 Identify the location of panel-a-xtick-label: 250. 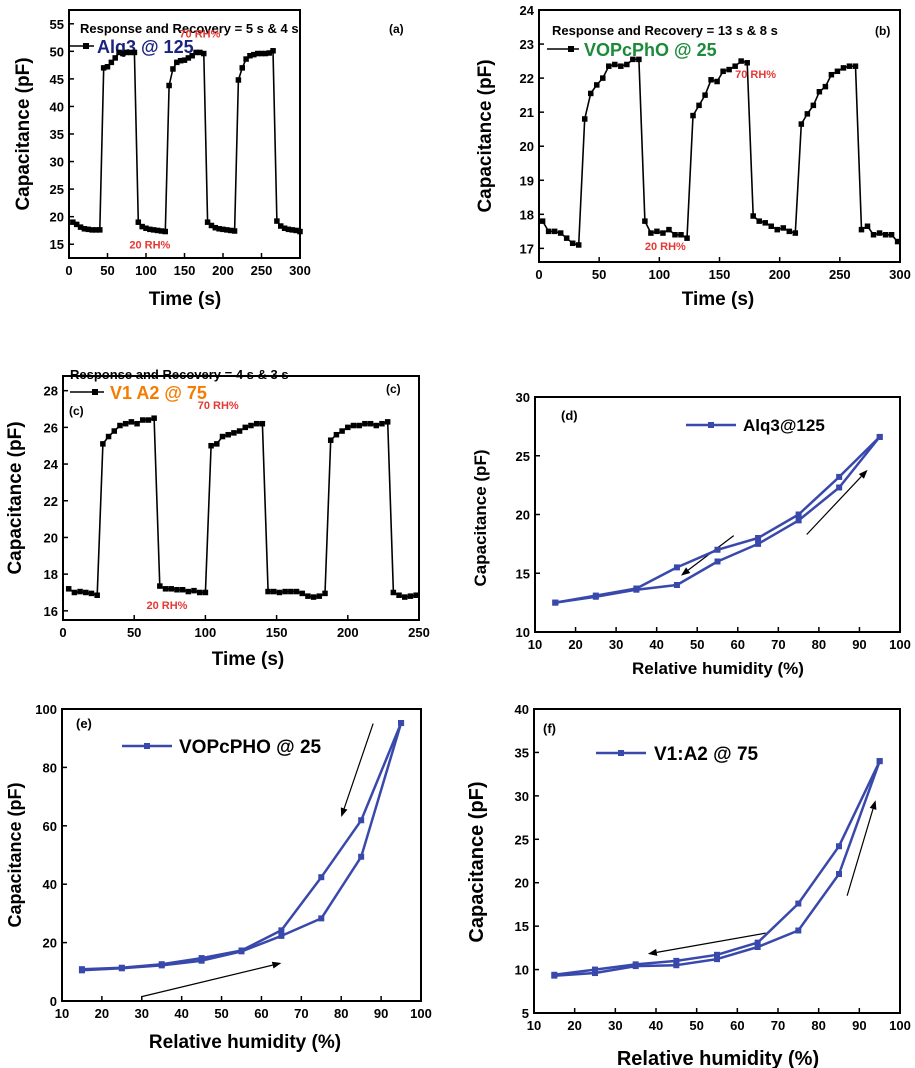
(262, 270).